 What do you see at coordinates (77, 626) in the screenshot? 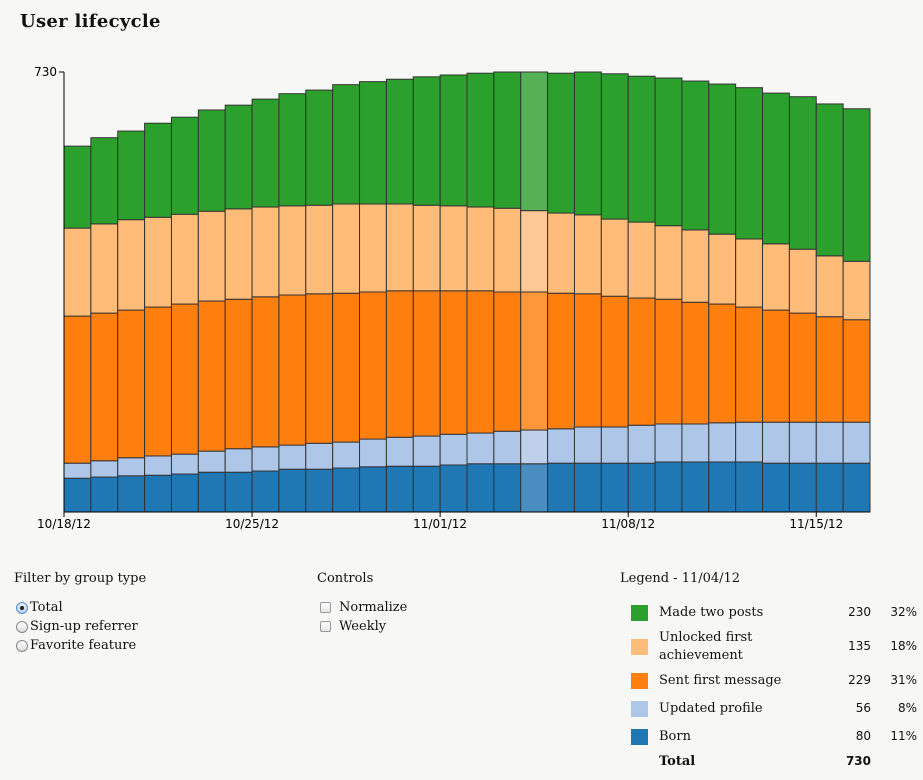
I see `radio-sign-up-referrer: Sign-up referrer` at bounding box center [77, 626].